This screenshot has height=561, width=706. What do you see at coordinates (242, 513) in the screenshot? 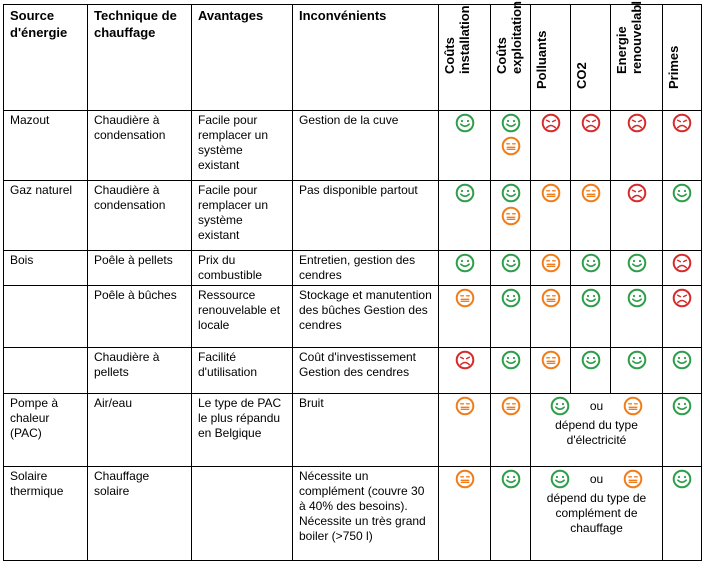
I see `avantages-cell` at bounding box center [242, 513].